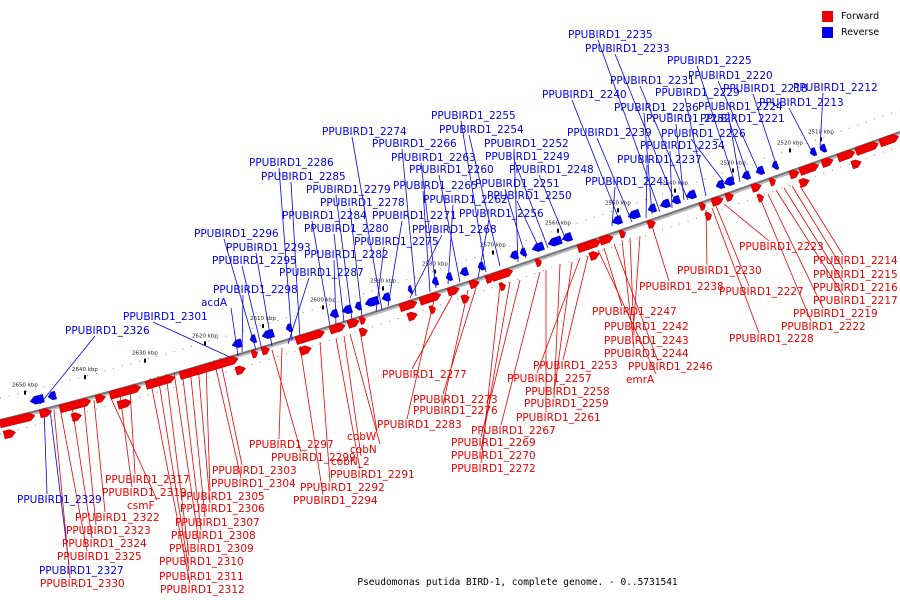 The width and height of the screenshot is (900, 600). I want to click on reverse-gene-label: PPUBIRD1_2298, so click(255, 290).